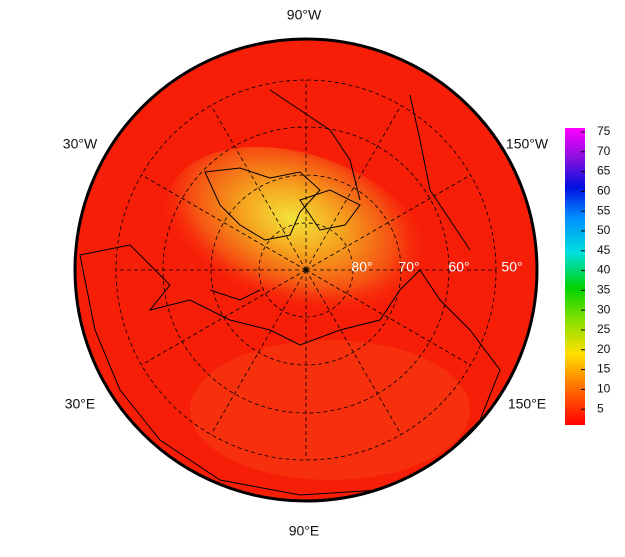 Image resolution: width=625 pixels, height=557 pixels. What do you see at coordinates (527, 144) in the screenshot?
I see `longitude-label: 150°W` at bounding box center [527, 144].